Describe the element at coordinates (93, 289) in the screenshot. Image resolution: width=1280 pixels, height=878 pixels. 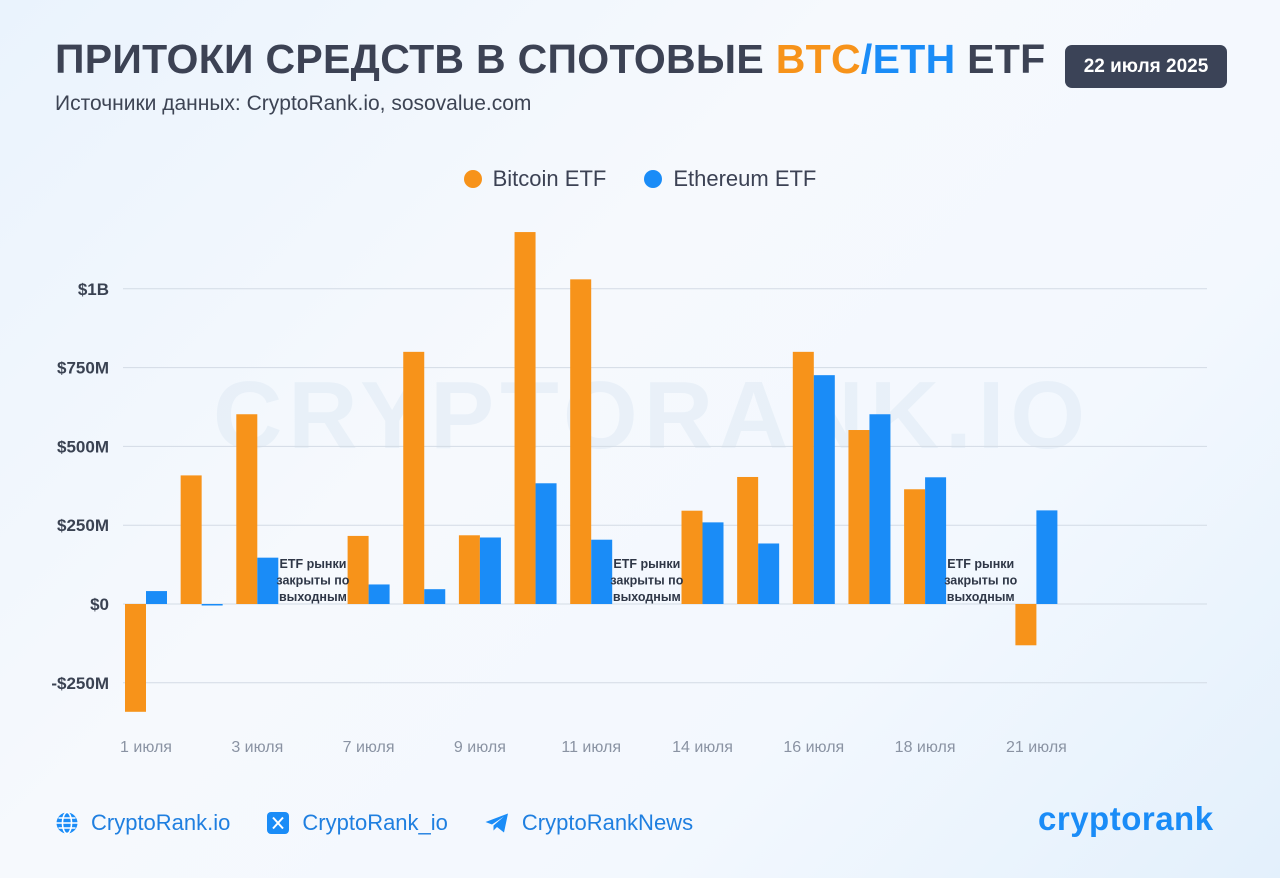
I see `y-tick-label: $1B` at that location.